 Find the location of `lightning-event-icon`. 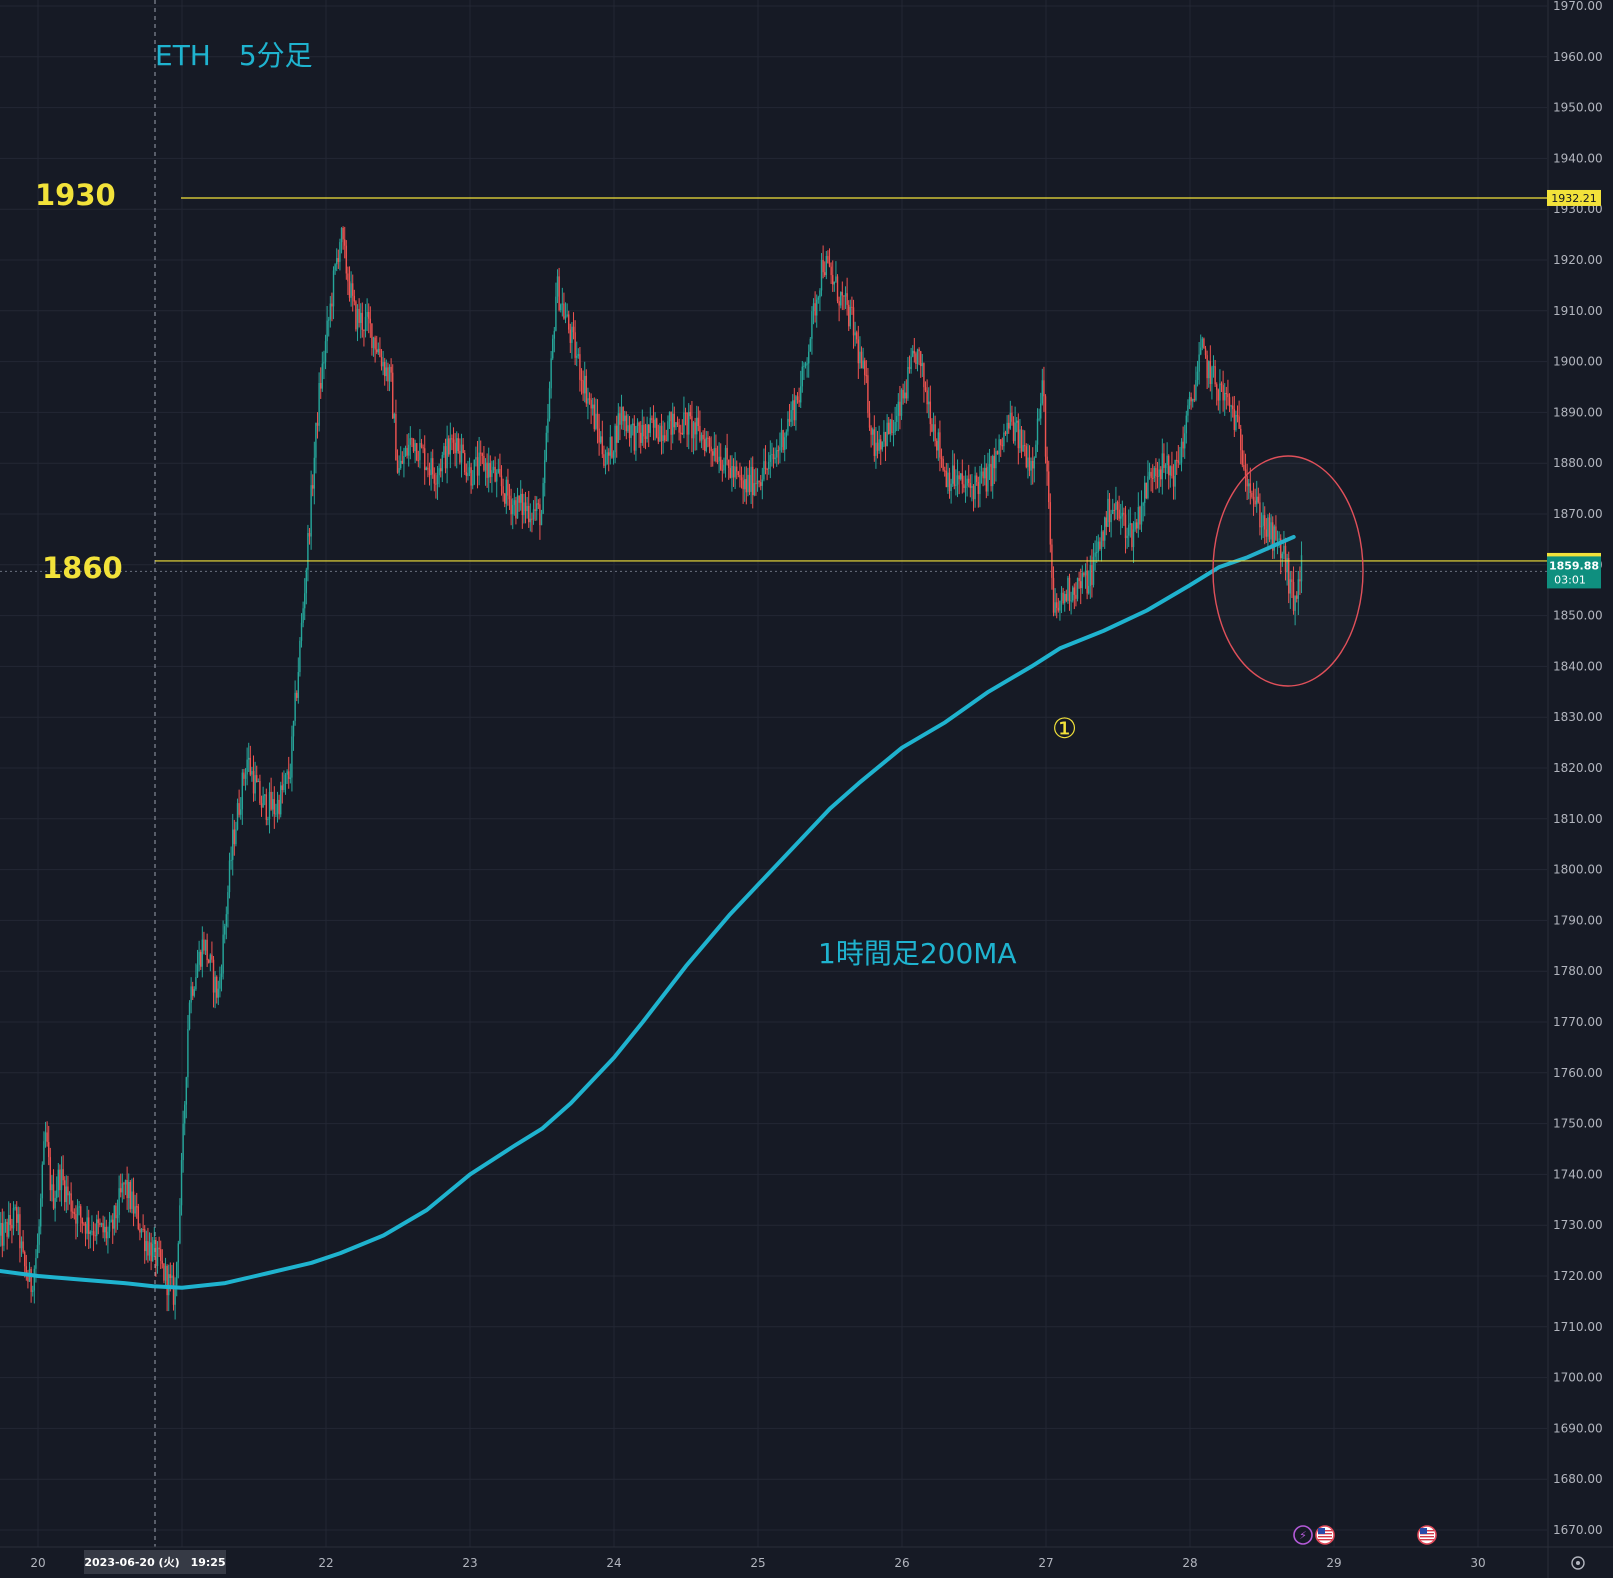

lightning-event-icon is located at coordinates (1303, 1535).